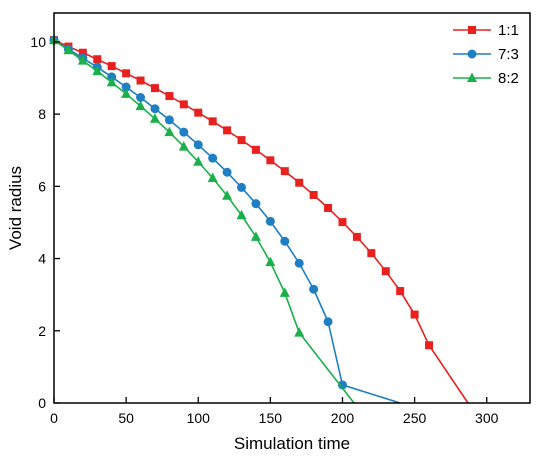 The height and width of the screenshot is (471, 550). Describe the element at coordinates (487, 418) in the screenshot. I see `x-tick-label: 300` at that location.